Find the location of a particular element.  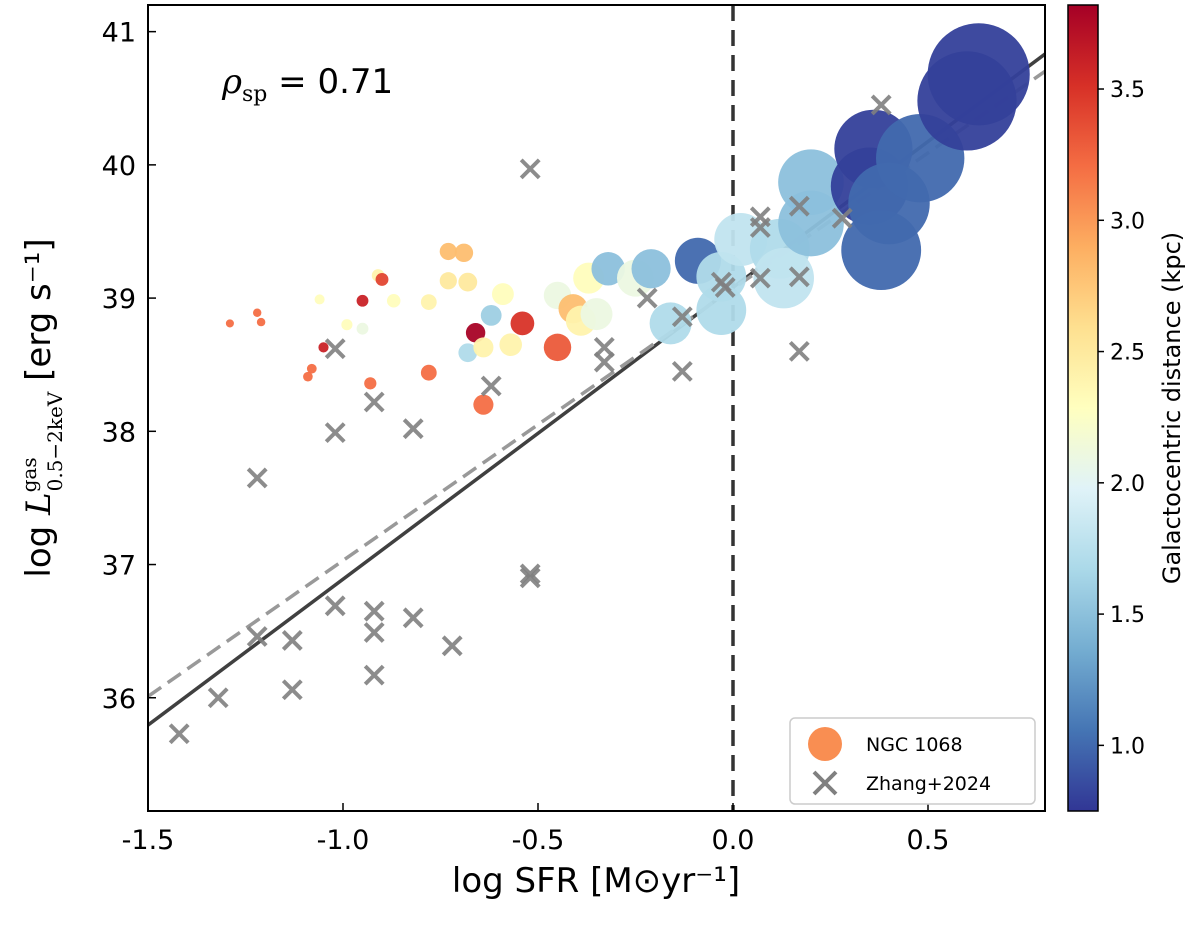

x-axis-label: log SFR [M⊙yr⁻¹] is located at coordinates (596, 881).